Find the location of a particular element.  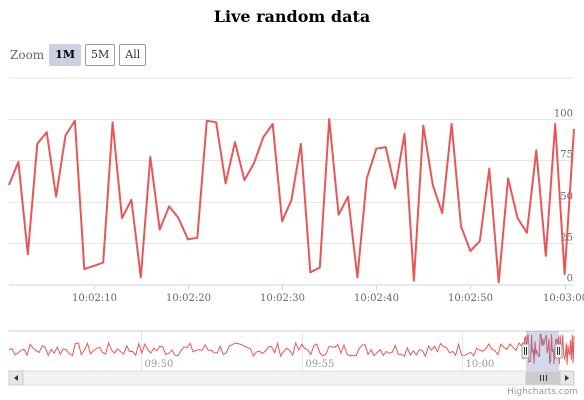

navigator-series-line is located at coordinates (291, 349).